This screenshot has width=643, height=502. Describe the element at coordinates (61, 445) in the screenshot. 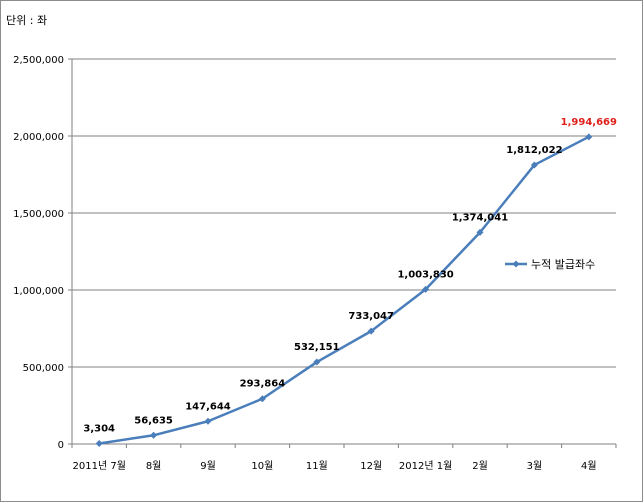

I see `y-tick-label: 0` at that location.